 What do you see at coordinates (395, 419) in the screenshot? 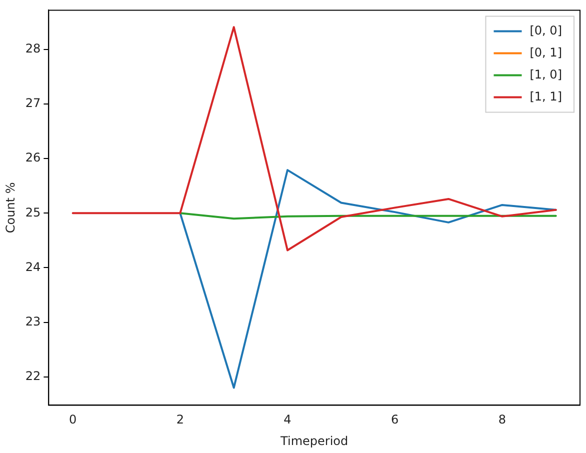
I see `x-tick-label: 6` at bounding box center [395, 419].